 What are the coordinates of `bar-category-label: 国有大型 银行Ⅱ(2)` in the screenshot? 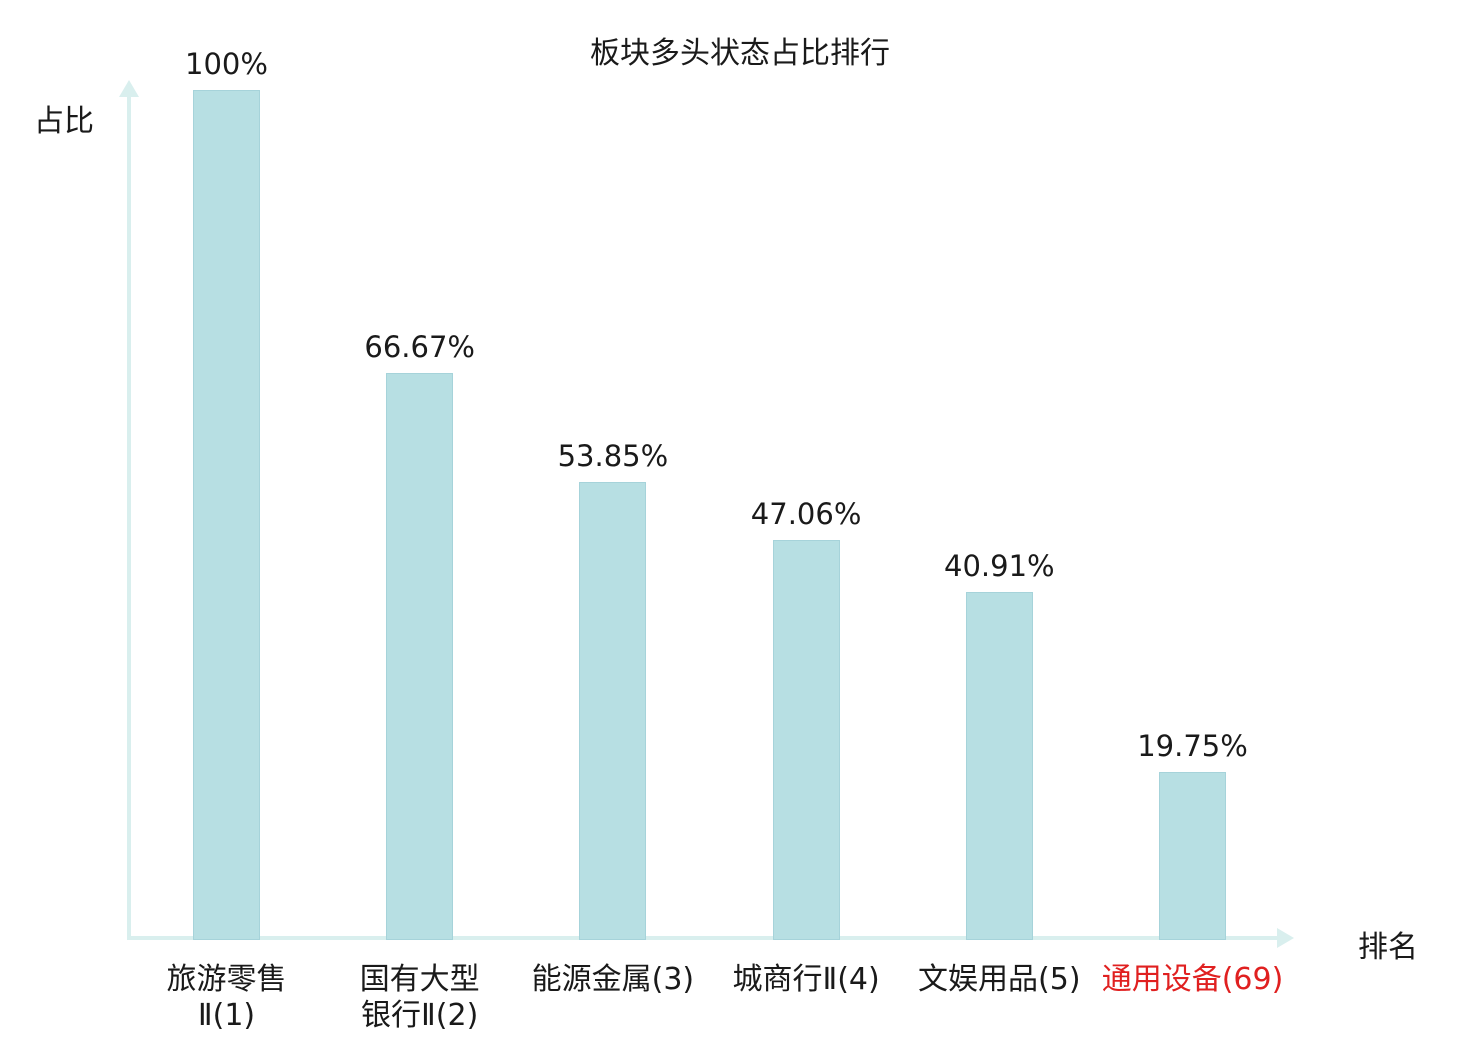 It's located at (420, 998).